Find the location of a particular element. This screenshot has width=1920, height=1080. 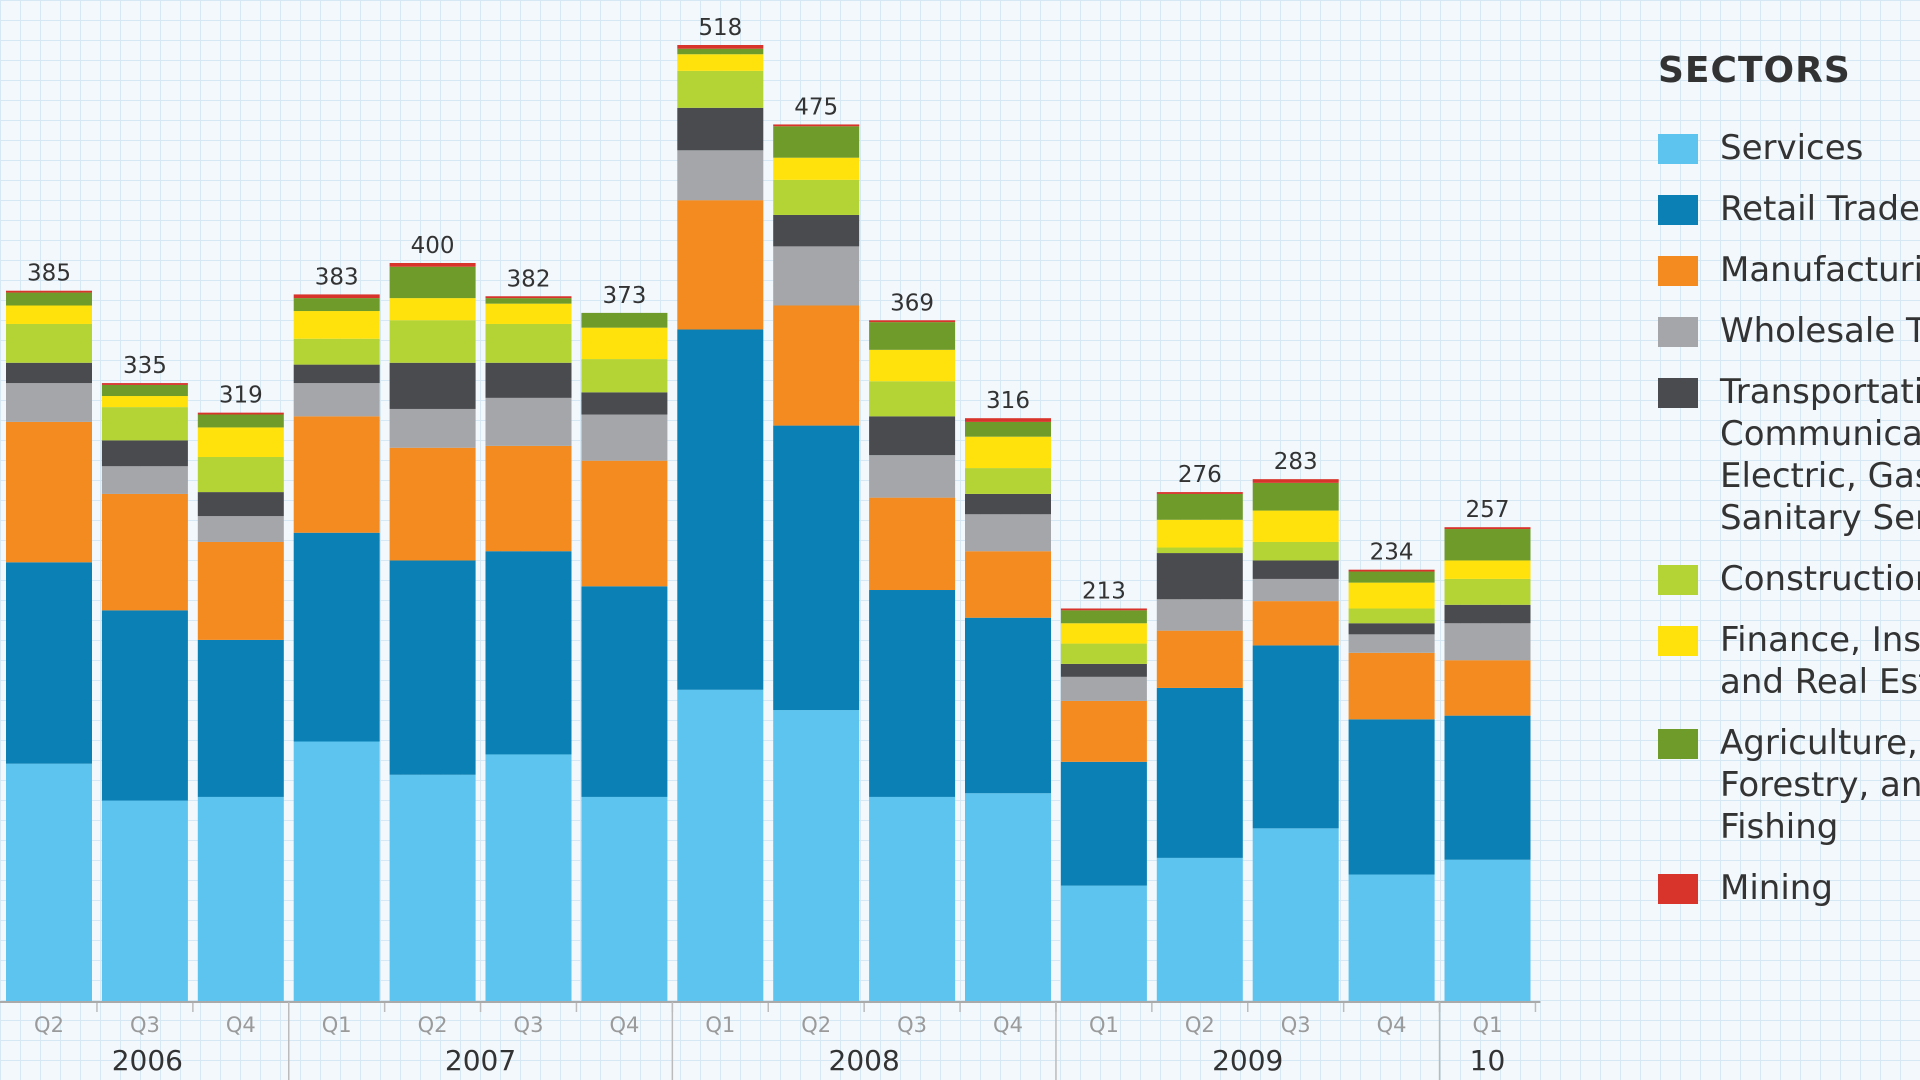

legend-title: SECTORS is located at coordinates (1754, 70).